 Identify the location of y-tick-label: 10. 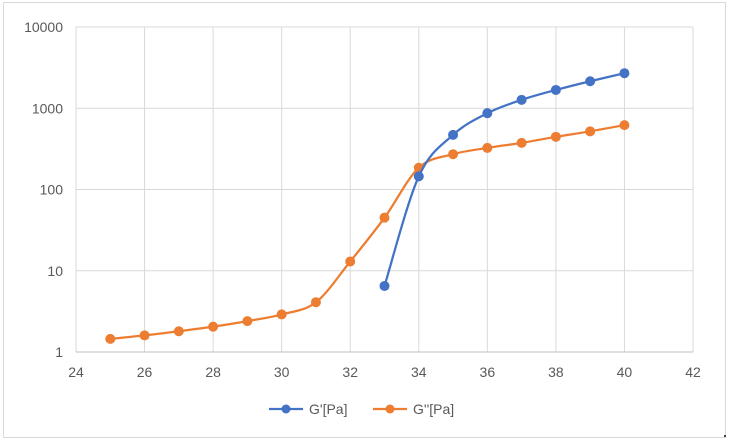
(55, 271).